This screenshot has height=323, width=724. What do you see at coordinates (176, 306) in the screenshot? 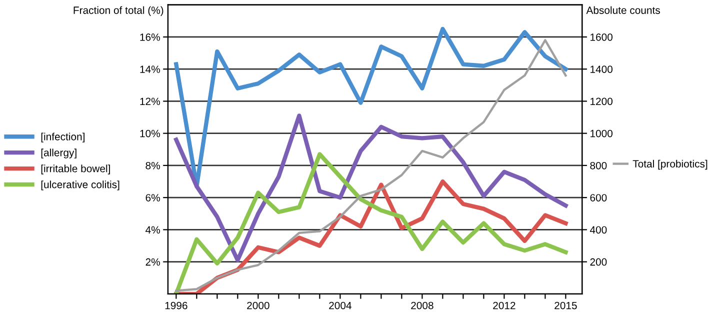
I see `x-tick-label: 1996` at bounding box center [176, 306].